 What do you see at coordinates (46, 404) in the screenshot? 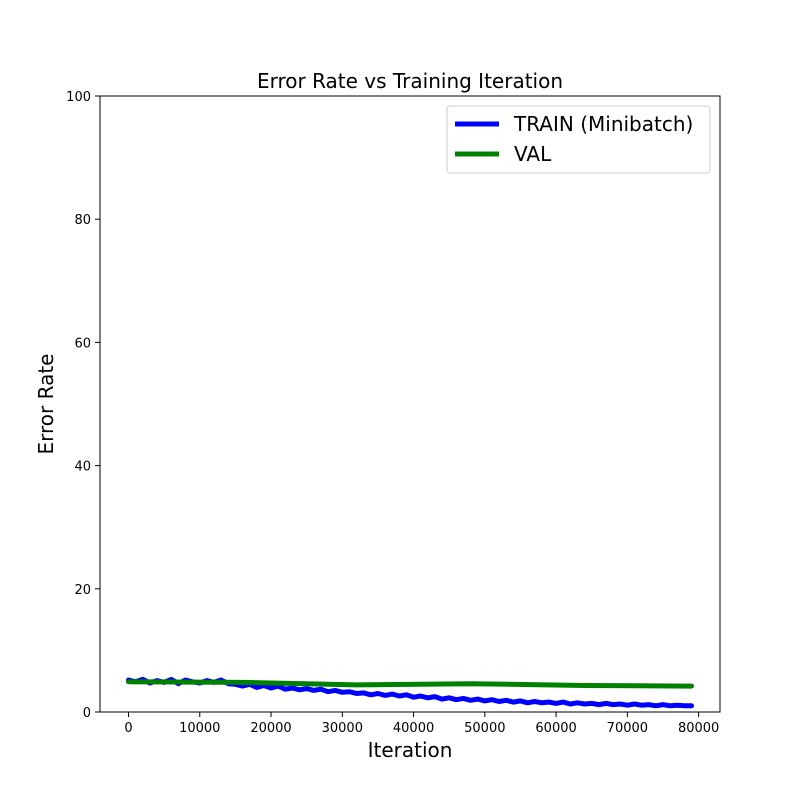
I see `y-axis-title: Error Rate` at bounding box center [46, 404].